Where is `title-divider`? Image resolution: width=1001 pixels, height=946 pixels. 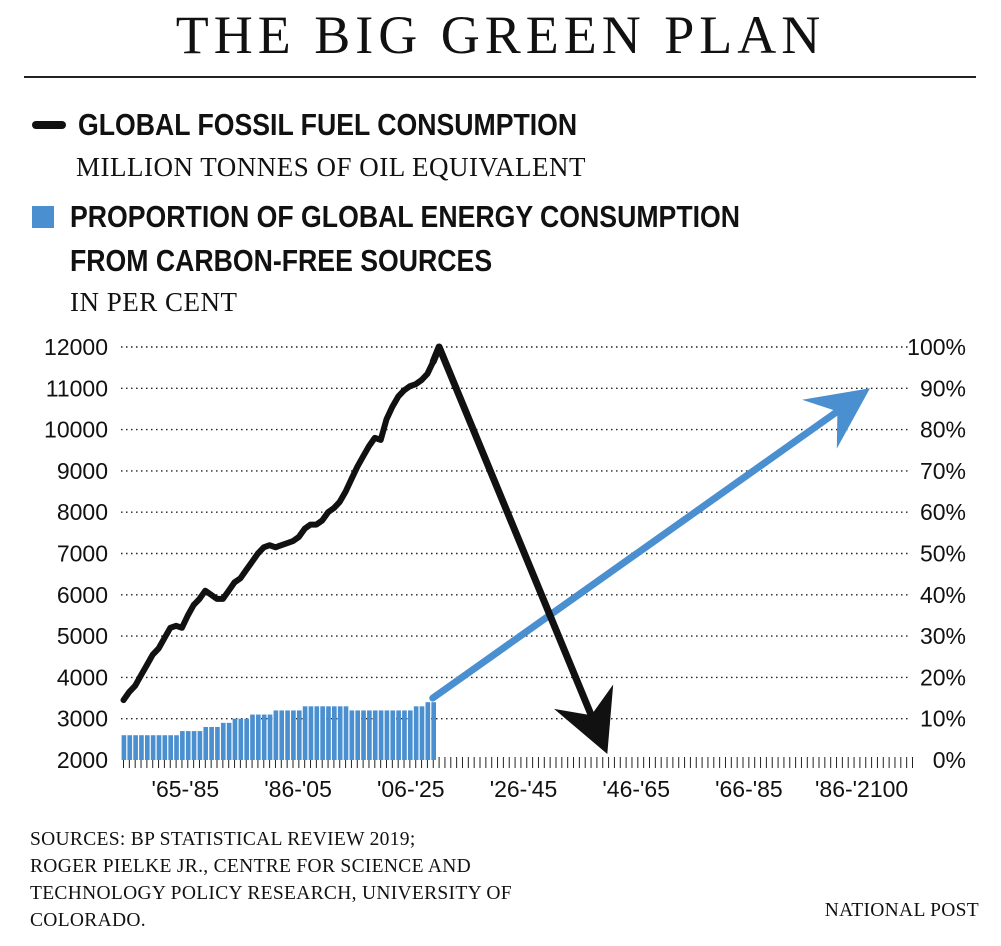
title-divider is located at coordinates (500, 77).